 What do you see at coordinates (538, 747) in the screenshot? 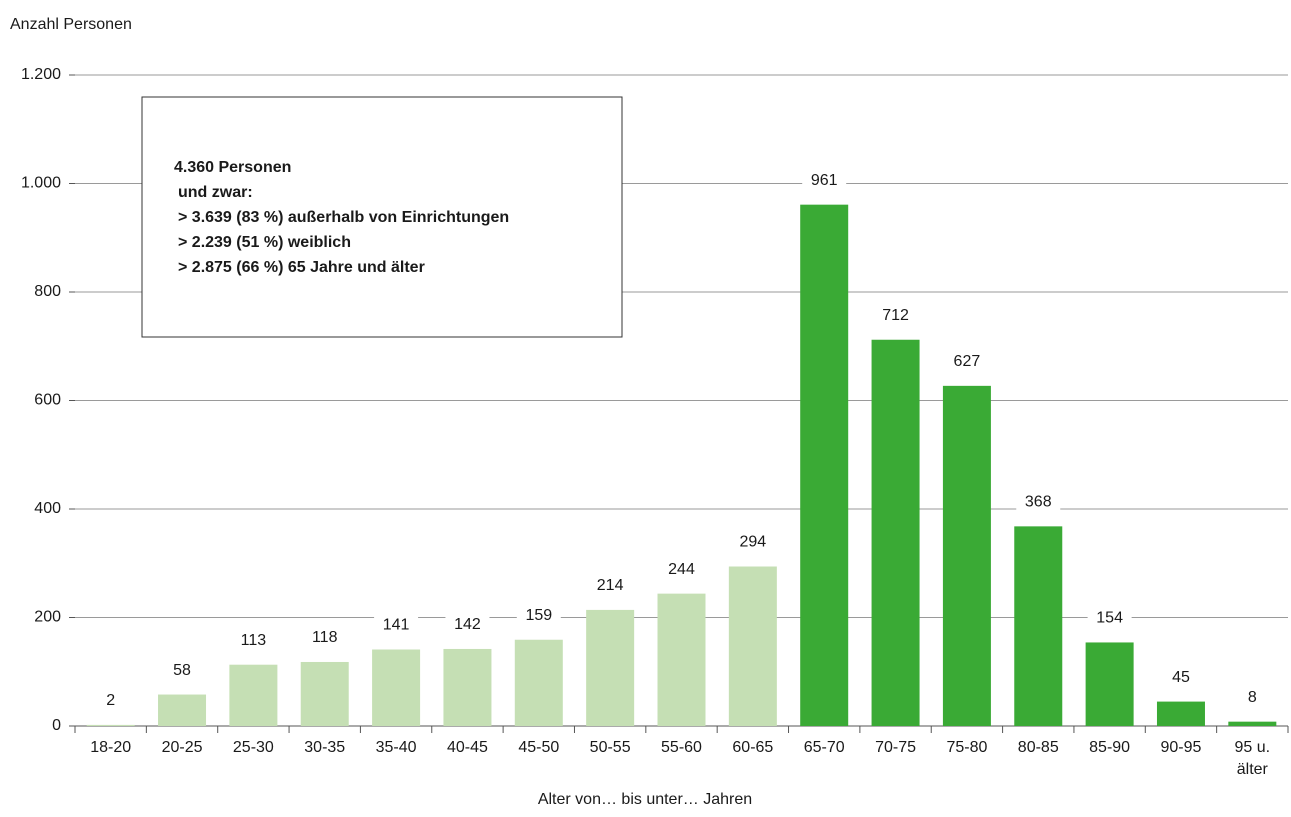
I see `x-tick-label: 45-50` at bounding box center [538, 747].